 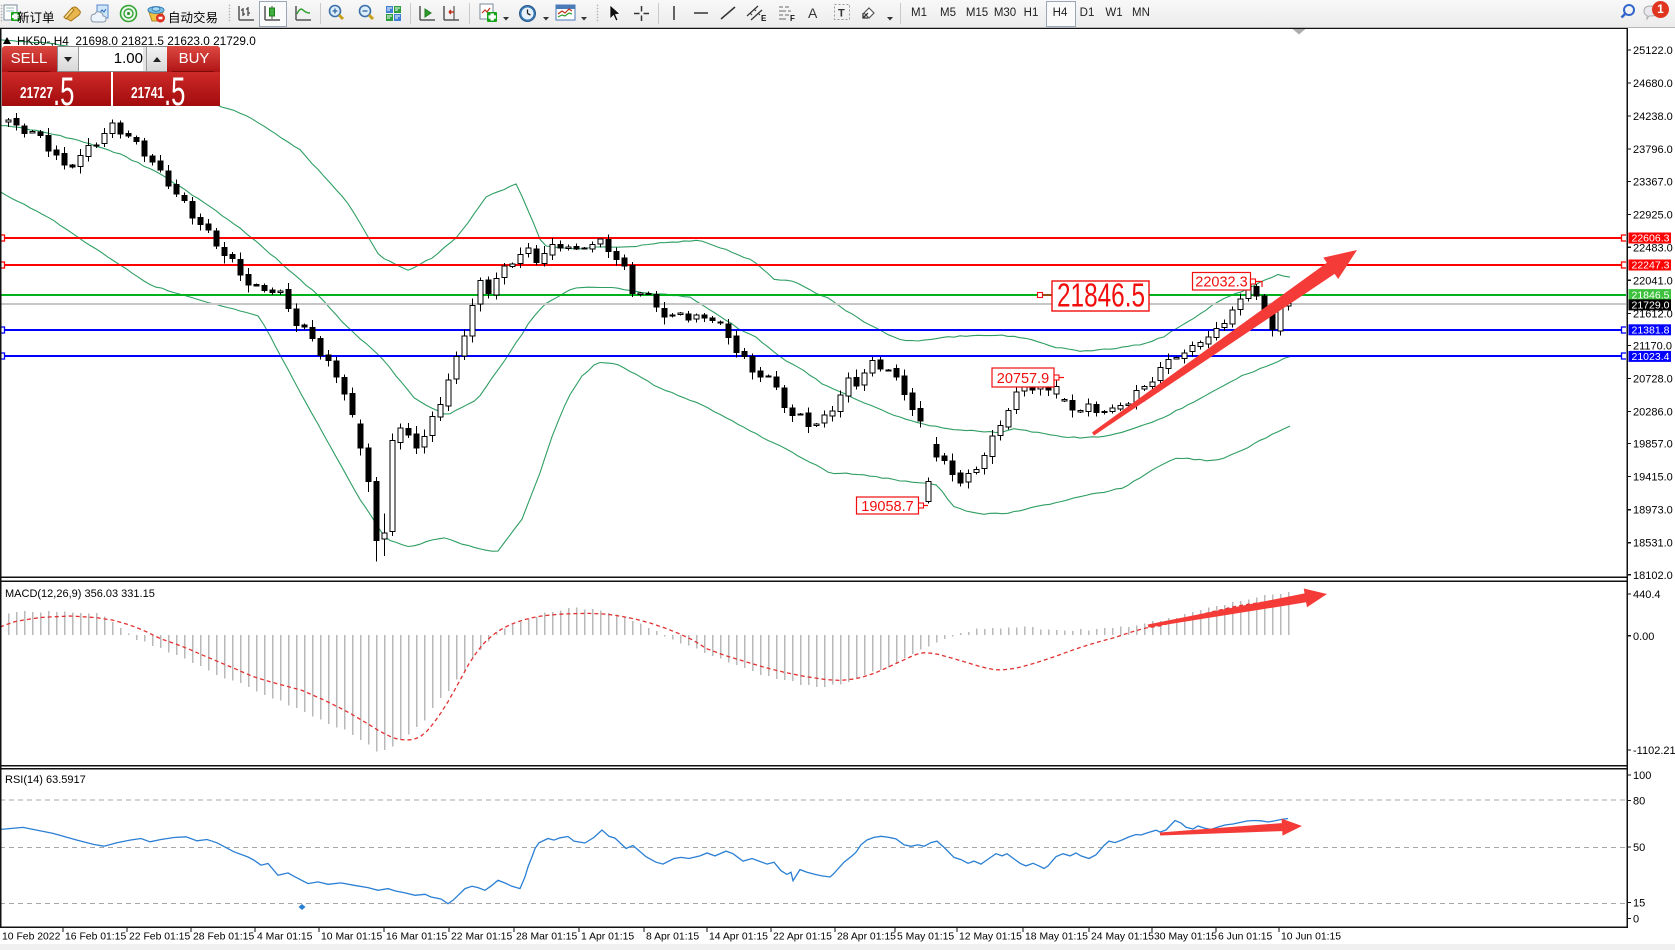 I want to click on svg-text: 19415.0, so click(x=1653, y=478).